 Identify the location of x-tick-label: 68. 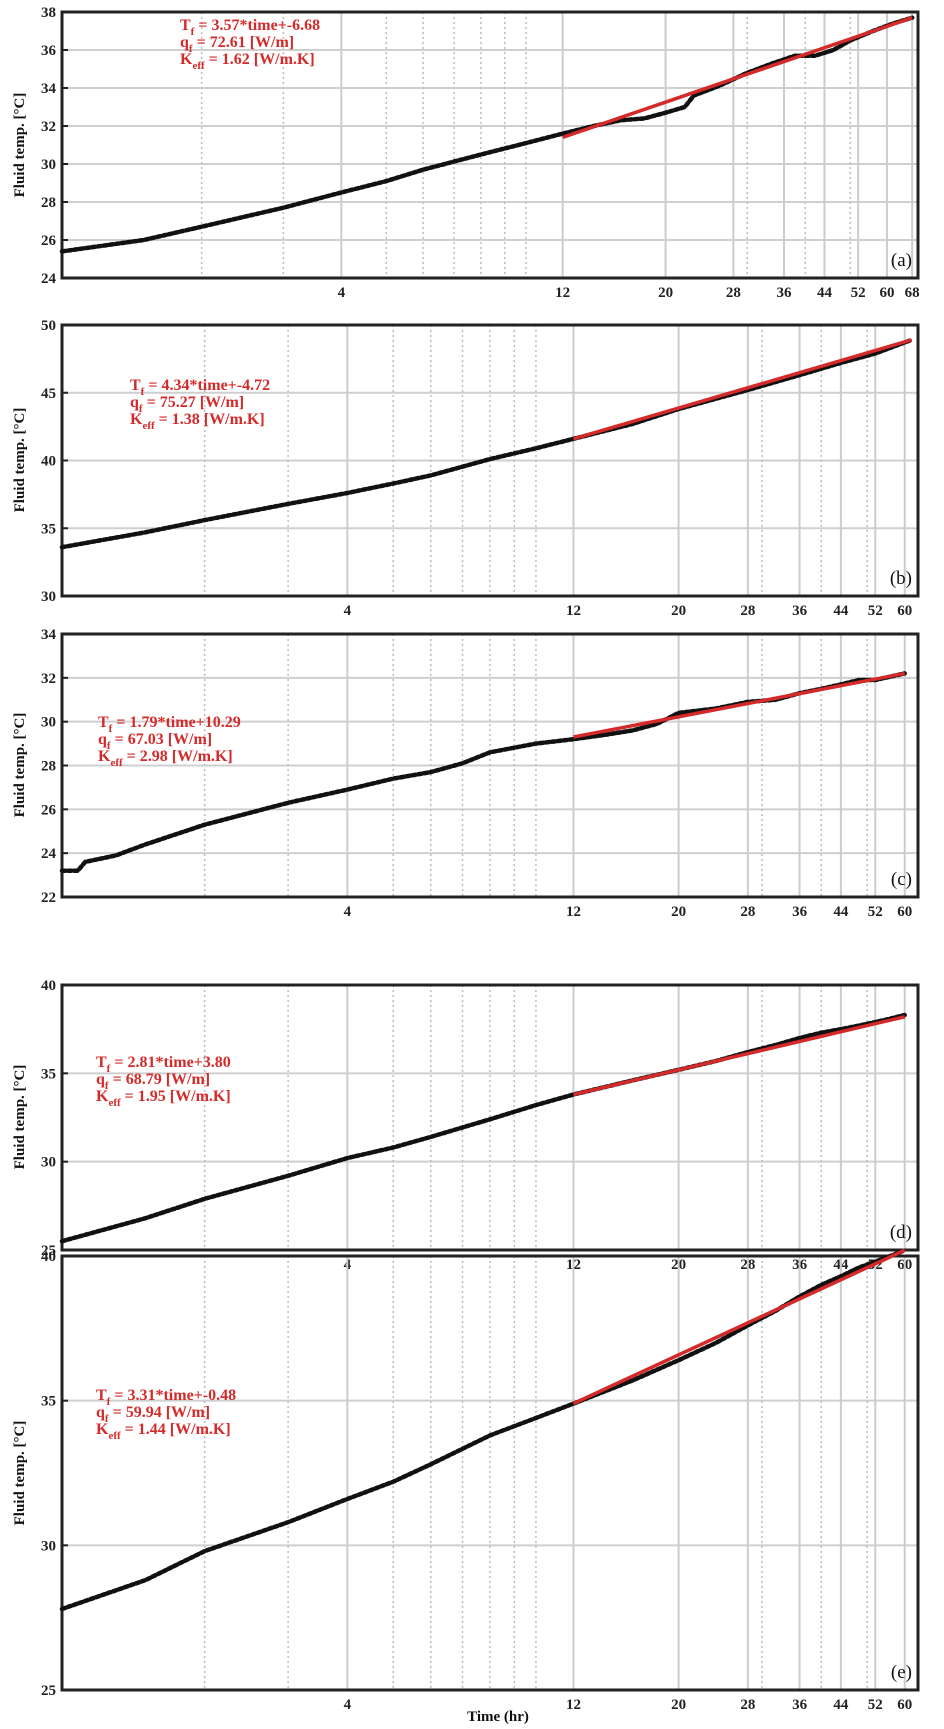
(912, 293).